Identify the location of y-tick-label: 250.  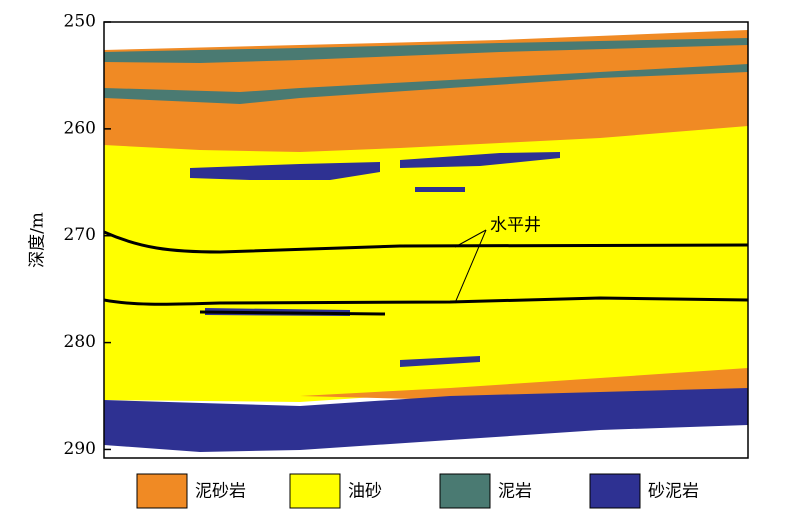
(80, 22).